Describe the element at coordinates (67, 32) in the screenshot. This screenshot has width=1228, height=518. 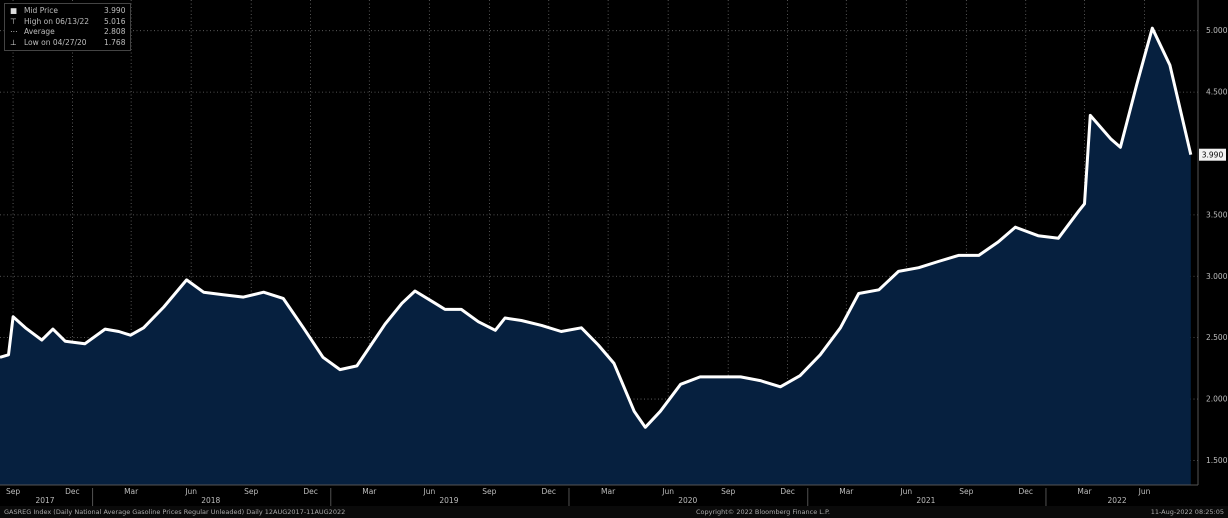
I see `legend-item-average: ⋯ Average 2.808` at that location.